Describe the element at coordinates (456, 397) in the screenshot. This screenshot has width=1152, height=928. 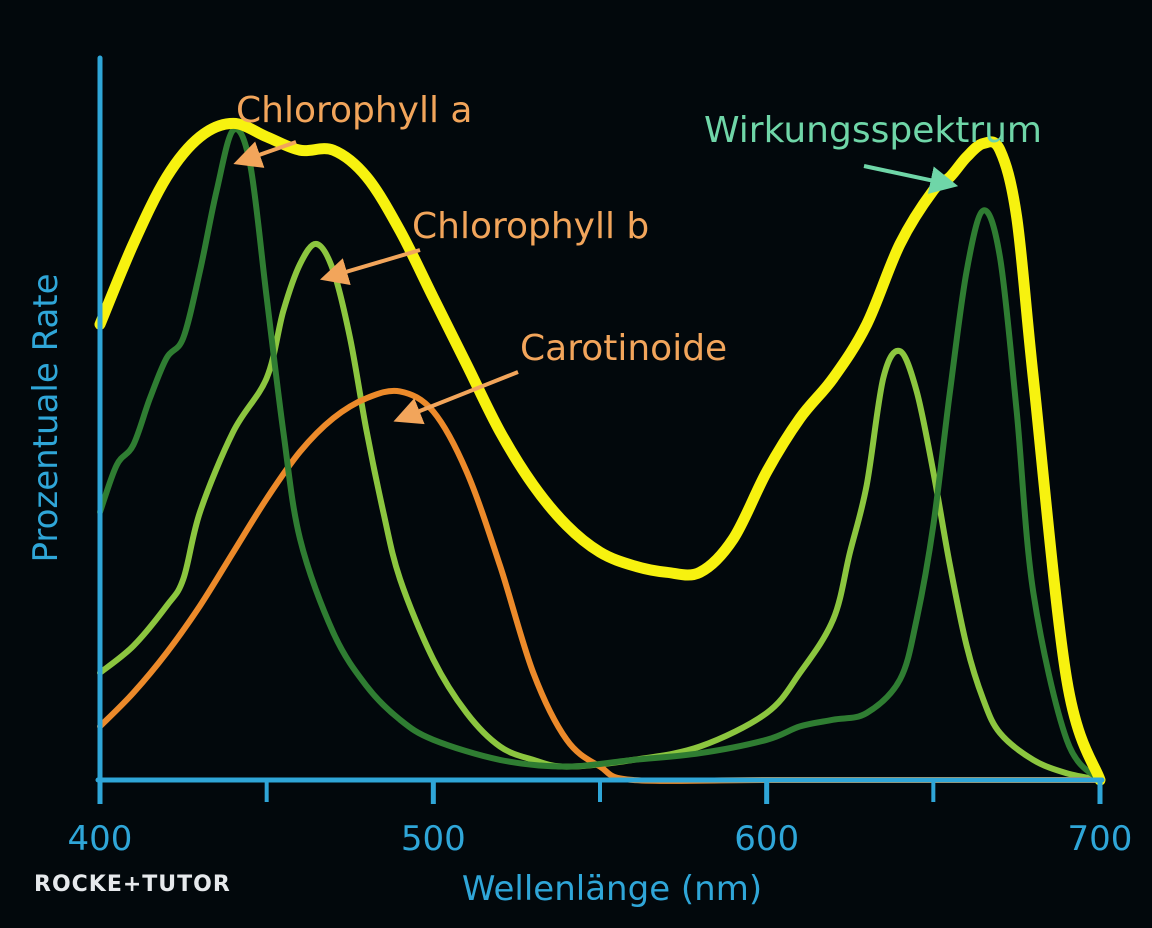
I see `arrow-carotinoide` at that location.